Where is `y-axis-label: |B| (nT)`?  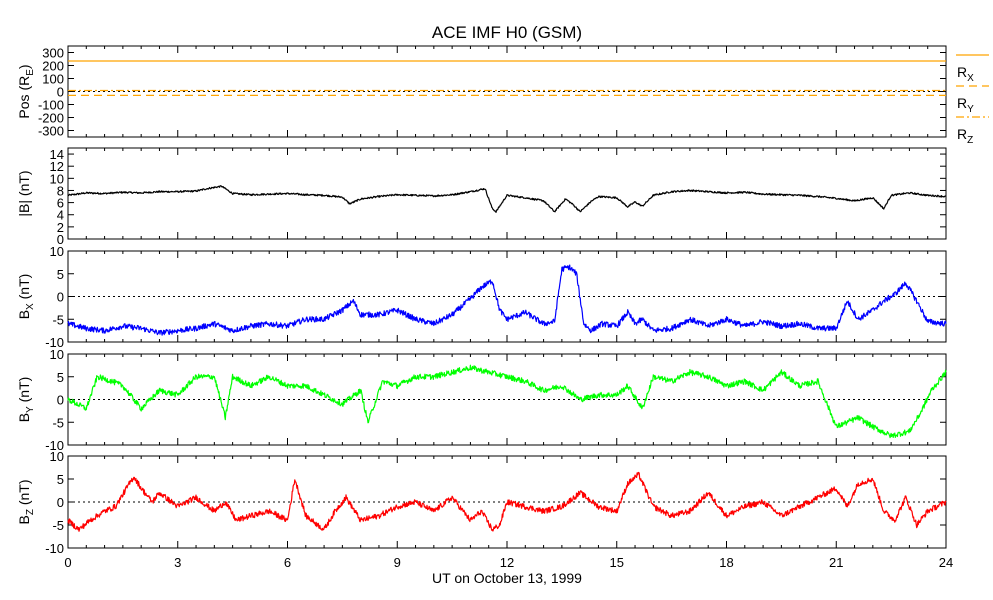
y-axis-label: |B| (nT) is located at coordinates (24, 193).